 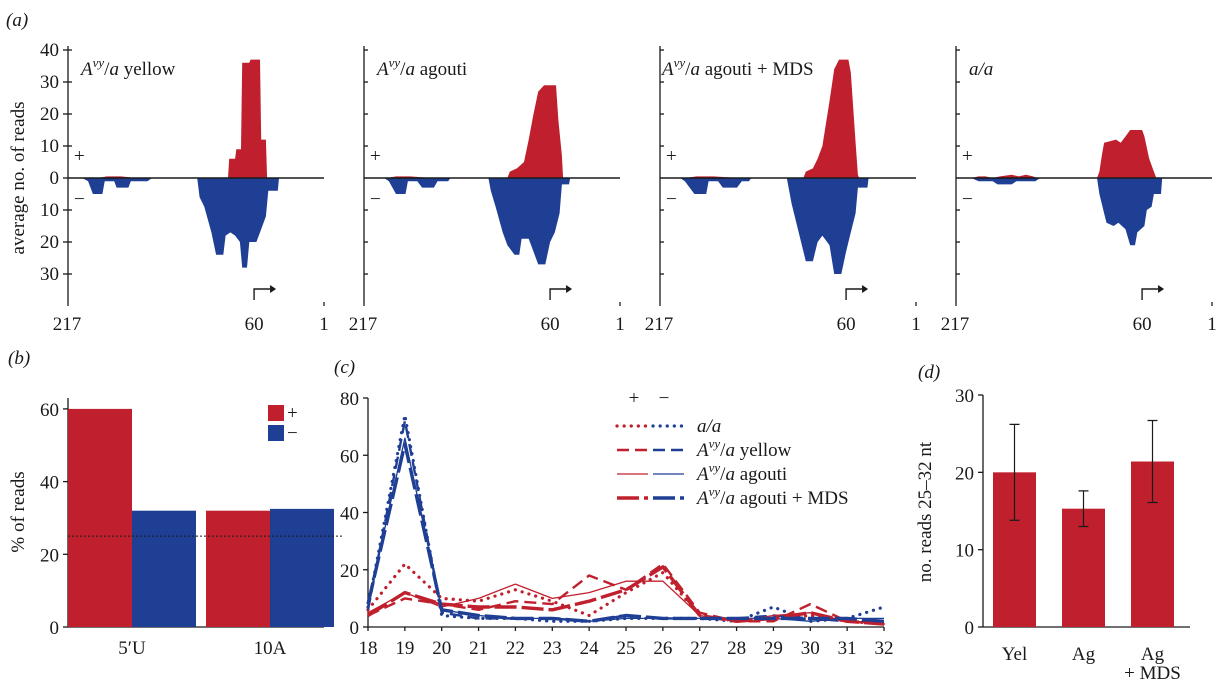 I want to click on legend-label: +, so click(x=292, y=413).